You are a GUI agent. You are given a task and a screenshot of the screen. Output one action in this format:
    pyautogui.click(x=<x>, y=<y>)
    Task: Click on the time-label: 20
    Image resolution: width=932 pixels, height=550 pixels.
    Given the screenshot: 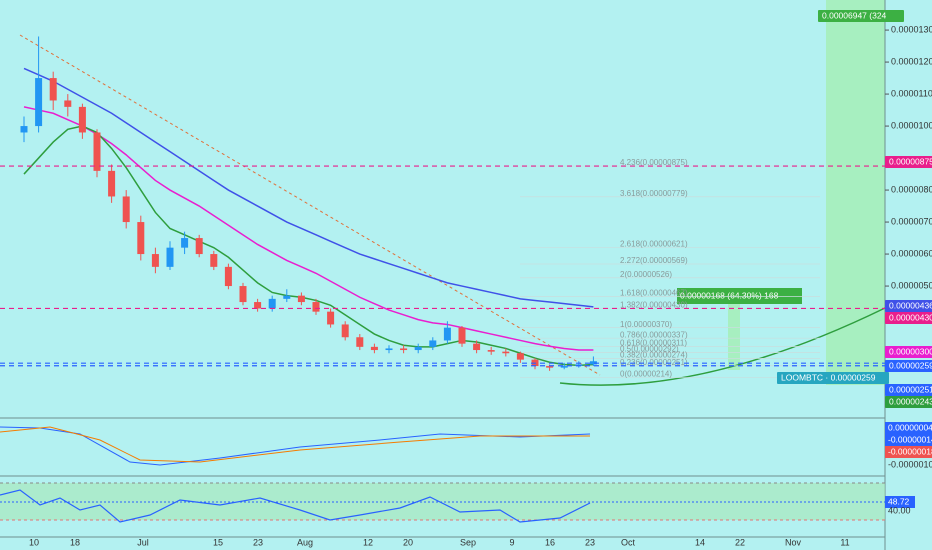 What is the action you would take?
    pyautogui.click(x=408, y=542)
    